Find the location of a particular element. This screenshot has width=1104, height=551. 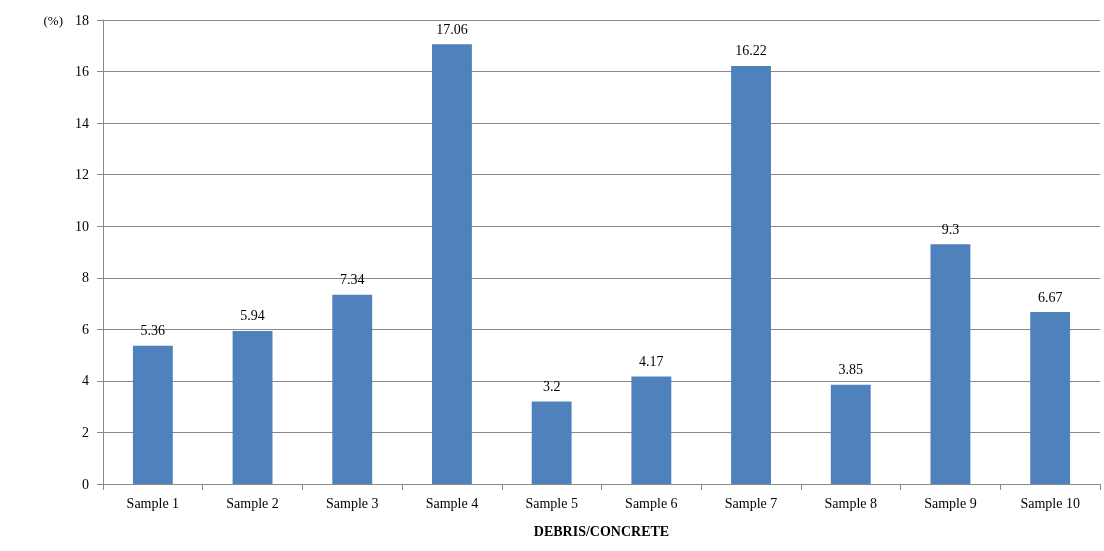

x-tick-label: Sample 4 is located at coordinates (452, 503).